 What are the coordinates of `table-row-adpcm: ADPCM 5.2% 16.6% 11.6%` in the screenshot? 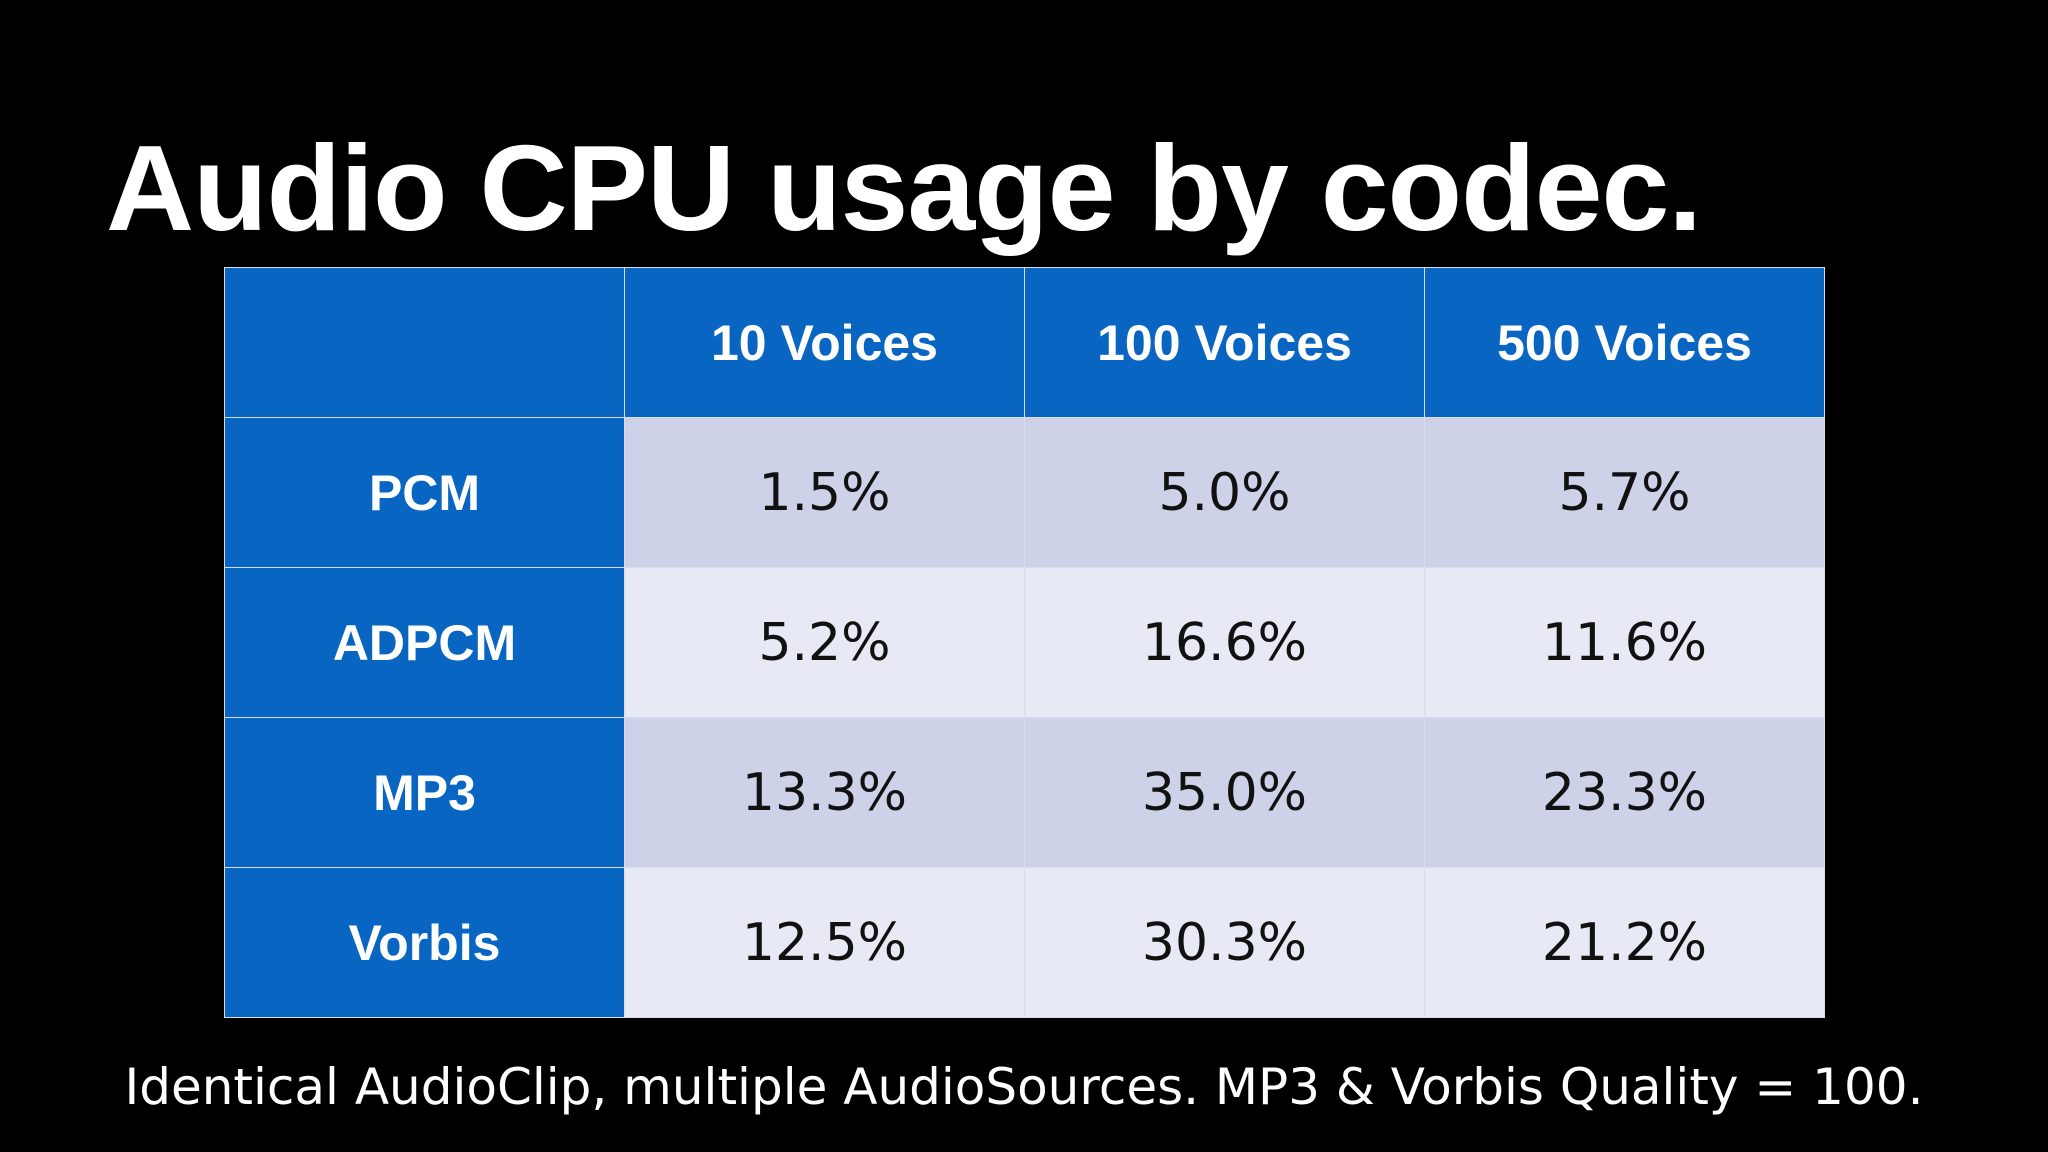 It's located at (1024, 642).